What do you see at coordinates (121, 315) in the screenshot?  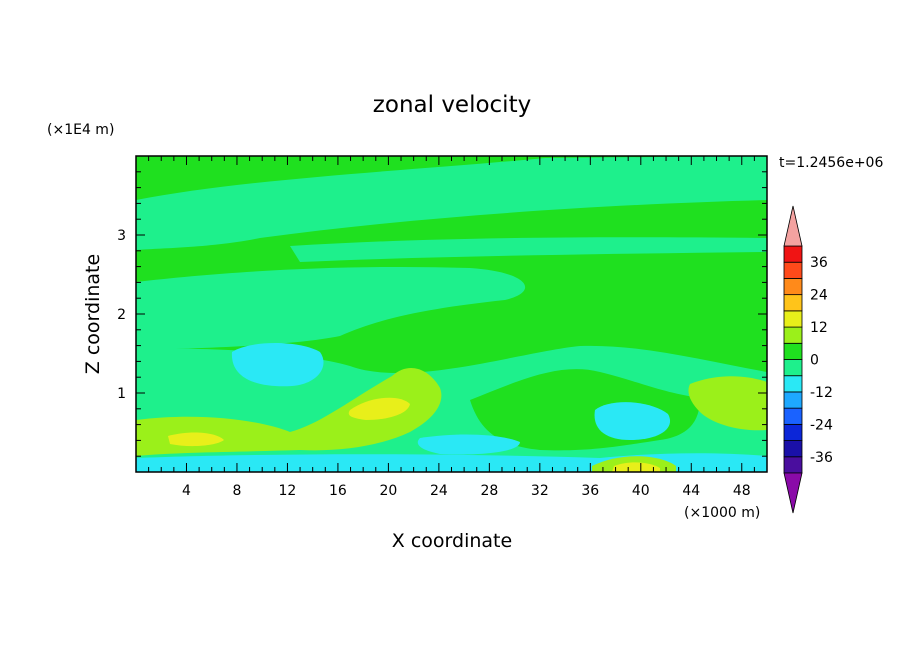 I see `y-tick-label: 2` at bounding box center [121, 315].